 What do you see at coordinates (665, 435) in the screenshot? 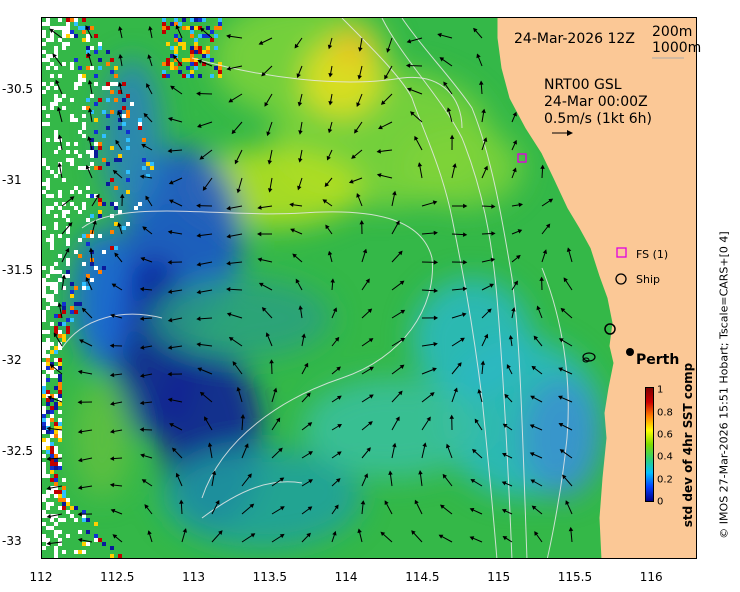
I see `colorbar-tick: 0.6` at bounding box center [665, 435].